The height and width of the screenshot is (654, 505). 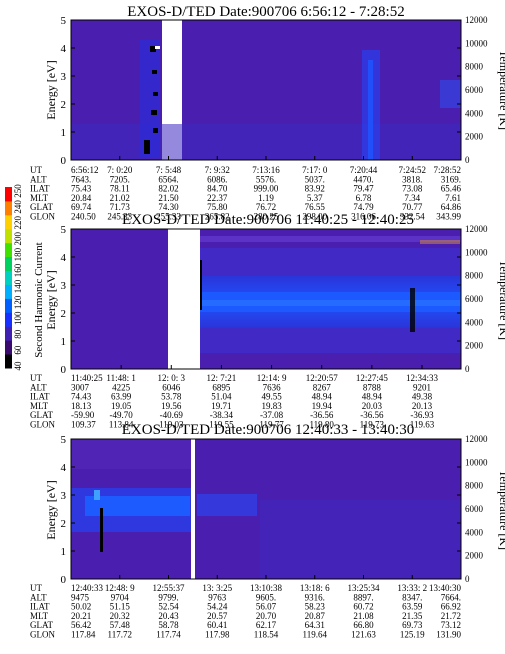 What do you see at coordinates (422, 397) in the screenshot?
I see `ephemeris-cell: 49.38` at bounding box center [422, 397].